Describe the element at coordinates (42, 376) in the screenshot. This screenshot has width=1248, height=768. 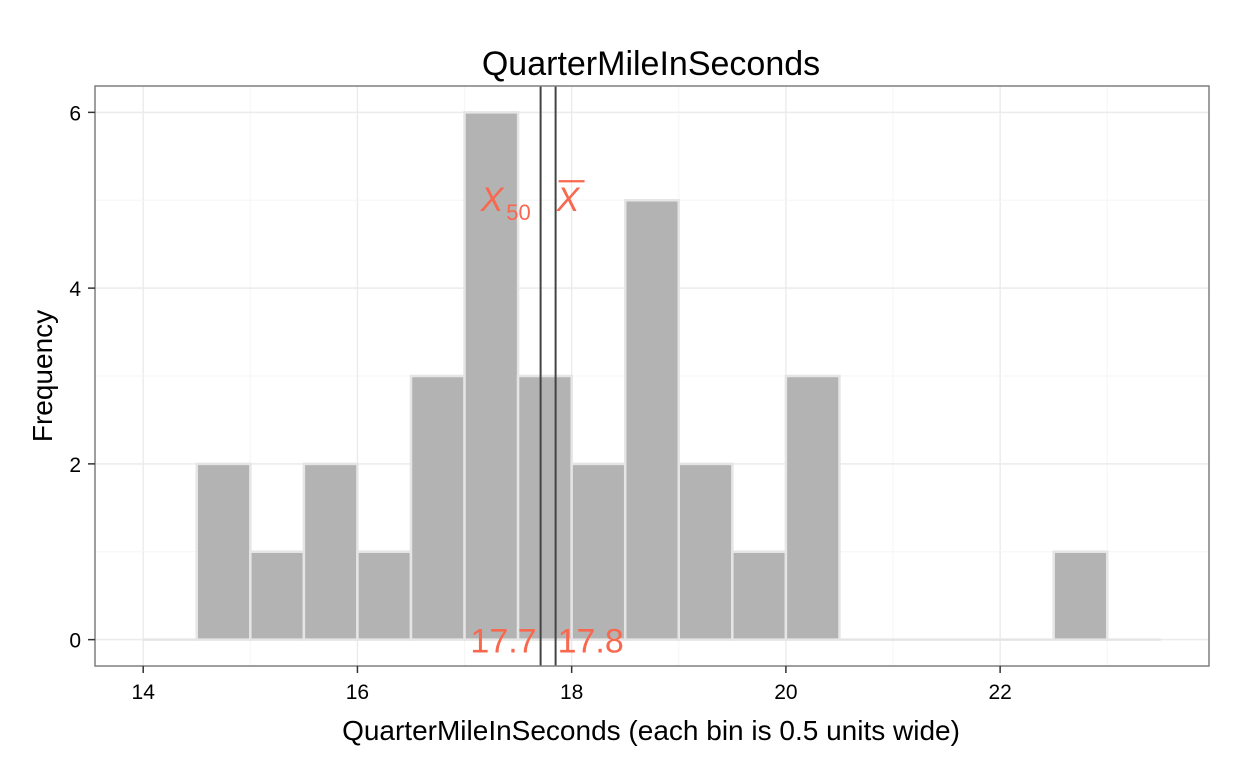
I see `y-axis-label: Frequency` at that location.